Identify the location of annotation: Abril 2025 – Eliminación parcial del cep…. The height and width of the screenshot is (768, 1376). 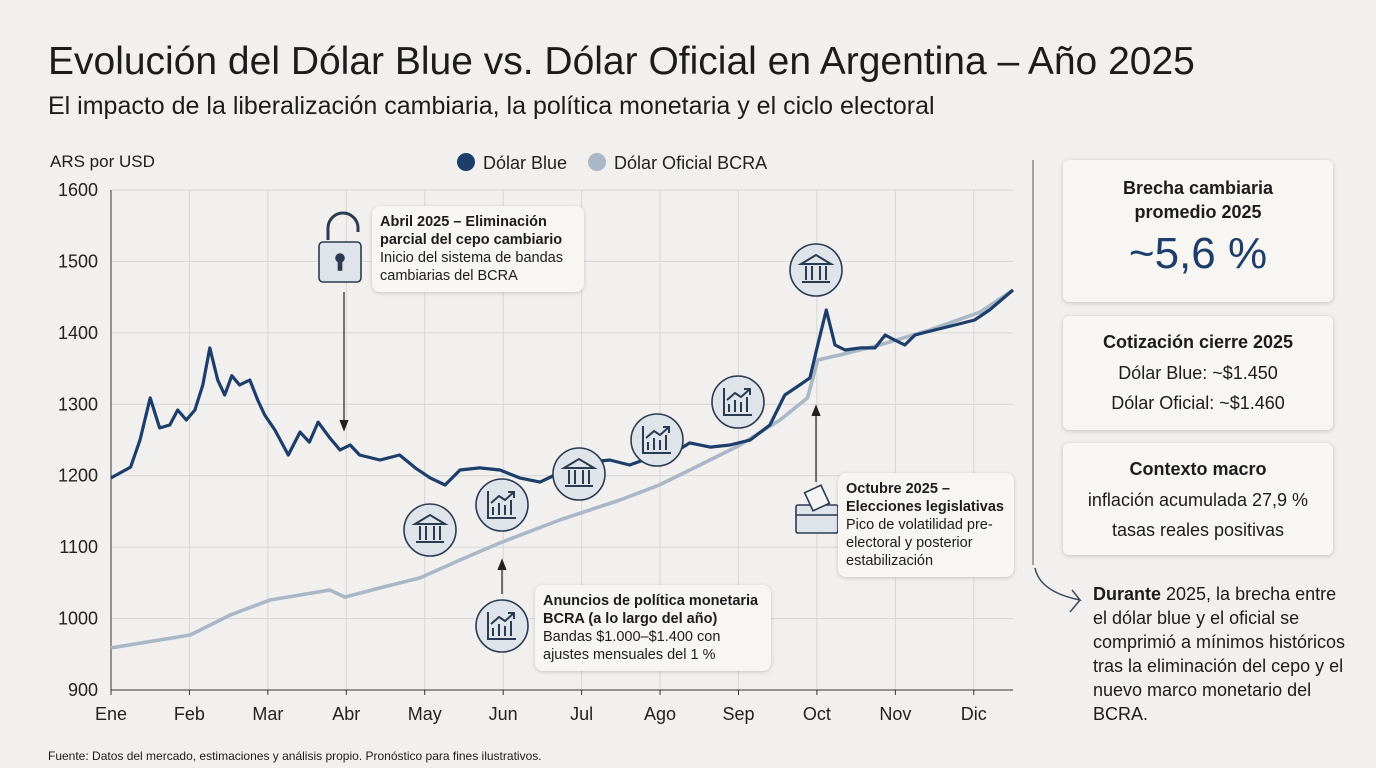
(478, 249).